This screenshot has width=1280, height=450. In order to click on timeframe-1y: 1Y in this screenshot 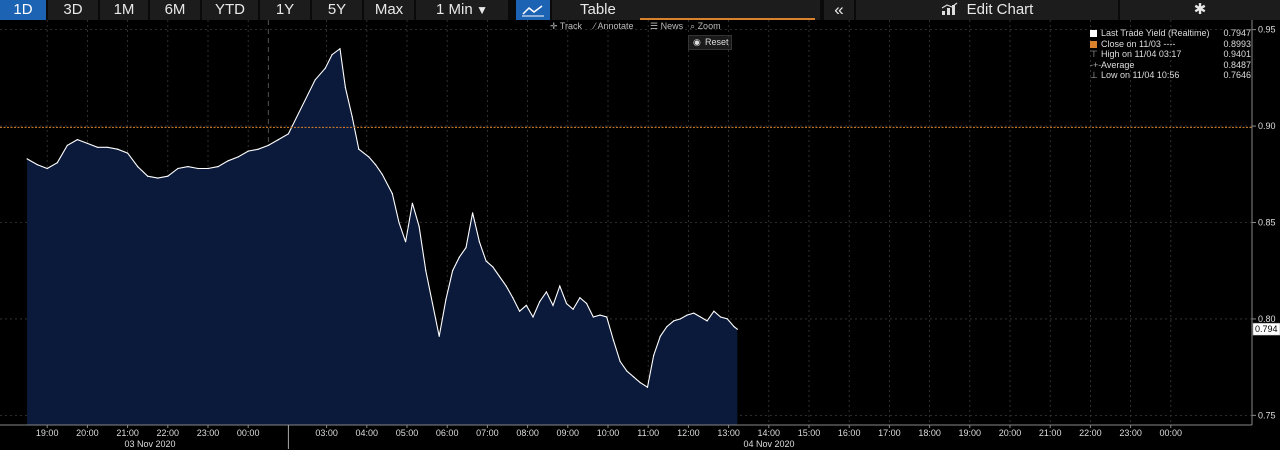, I will do `click(285, 10)`.